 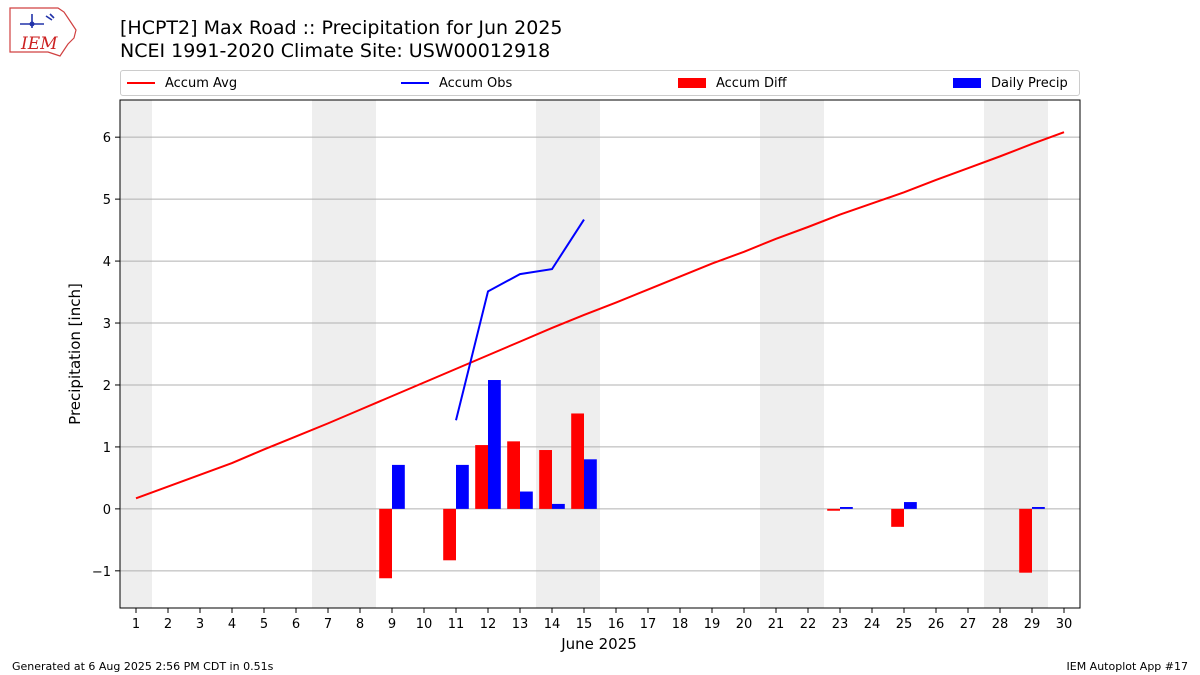 I want to click on legend-swatch-accum-diff, so click(x=692, y=83).